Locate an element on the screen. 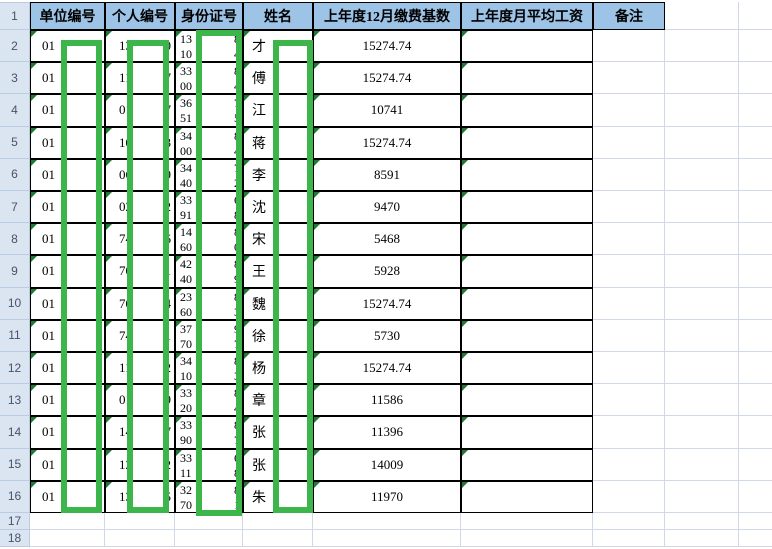 The width and height of the screenshot is (772, 549). cell-id-no-row5: 34 8 00 4 is located at coordinates (209, 142).